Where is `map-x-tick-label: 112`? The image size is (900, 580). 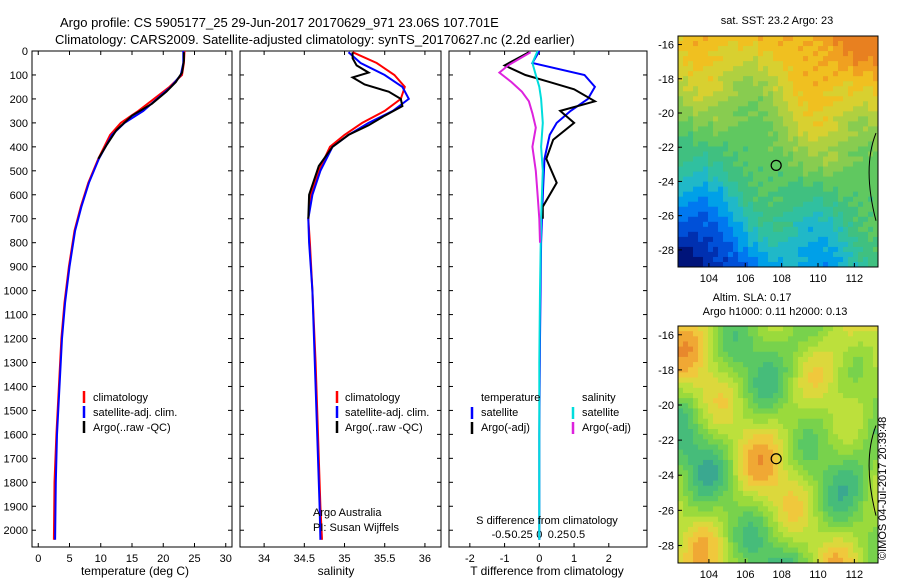 map-x-tick-label: 112 is located at coordinates (855, 279).